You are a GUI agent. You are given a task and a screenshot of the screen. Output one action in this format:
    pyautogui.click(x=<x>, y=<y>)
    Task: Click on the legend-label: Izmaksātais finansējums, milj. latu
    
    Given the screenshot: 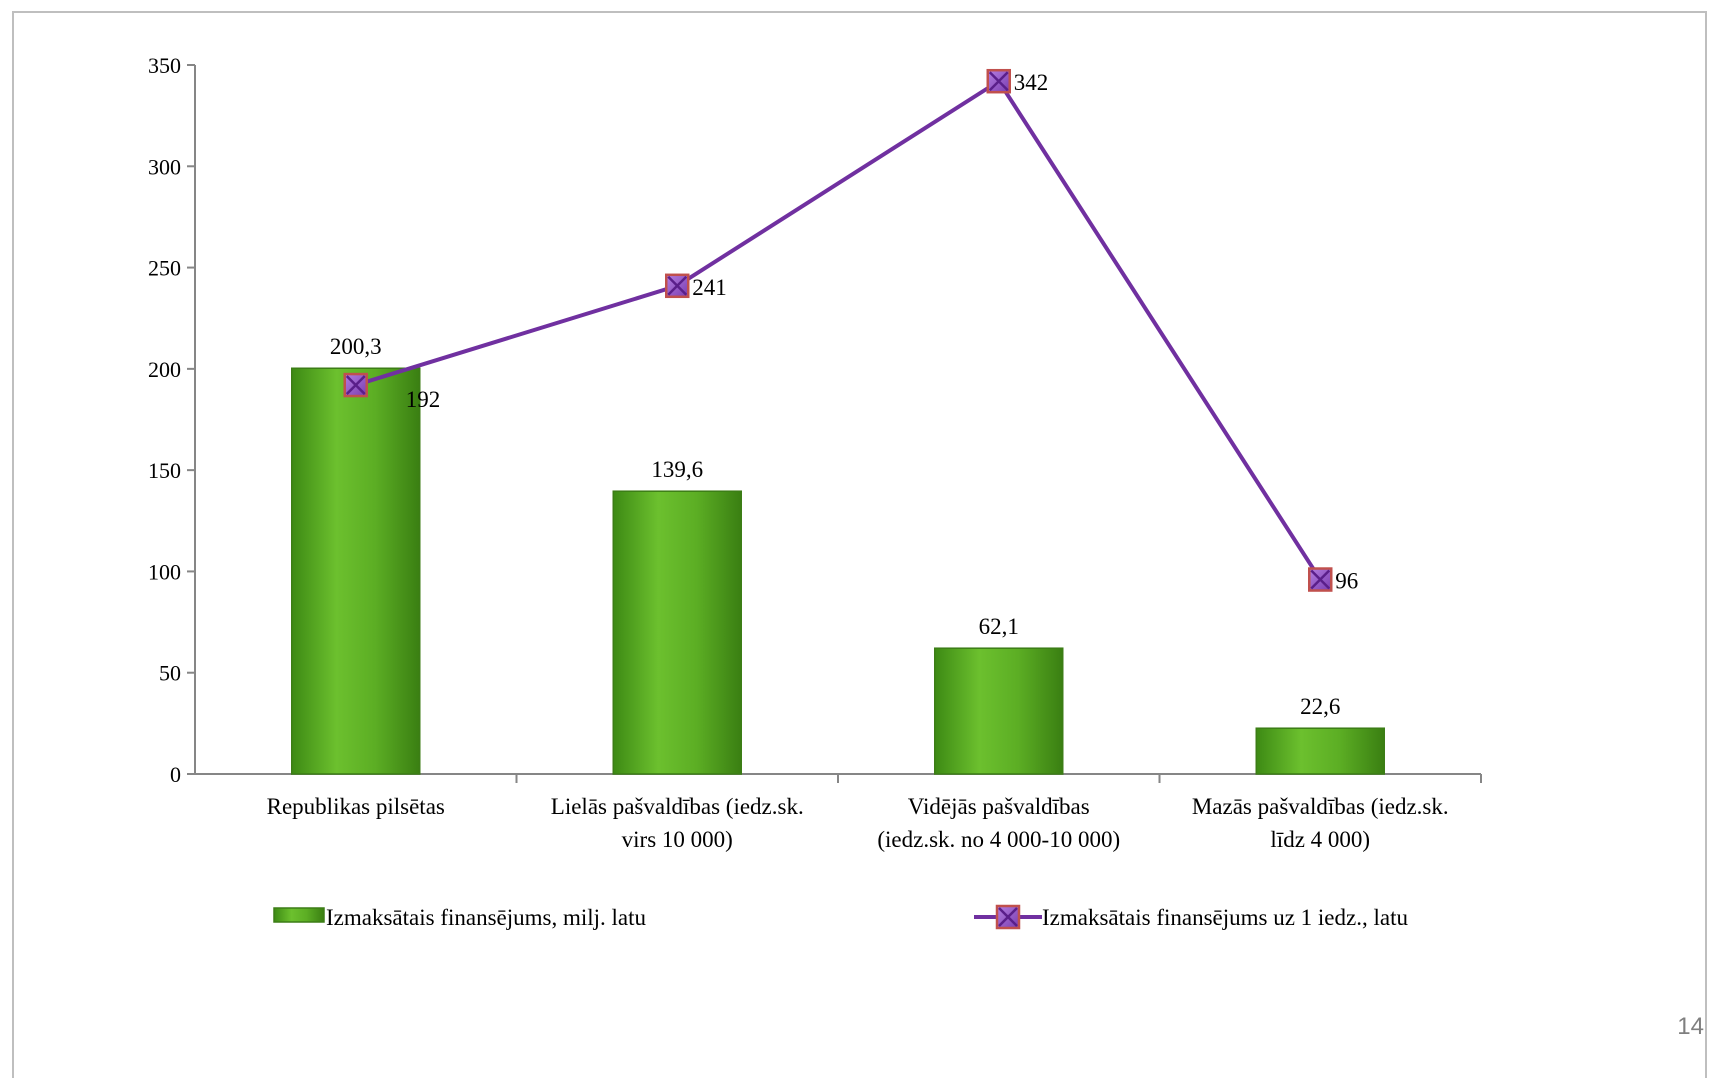 What is the action you would take?
    pyautogui.click(x=486, y=917)
    